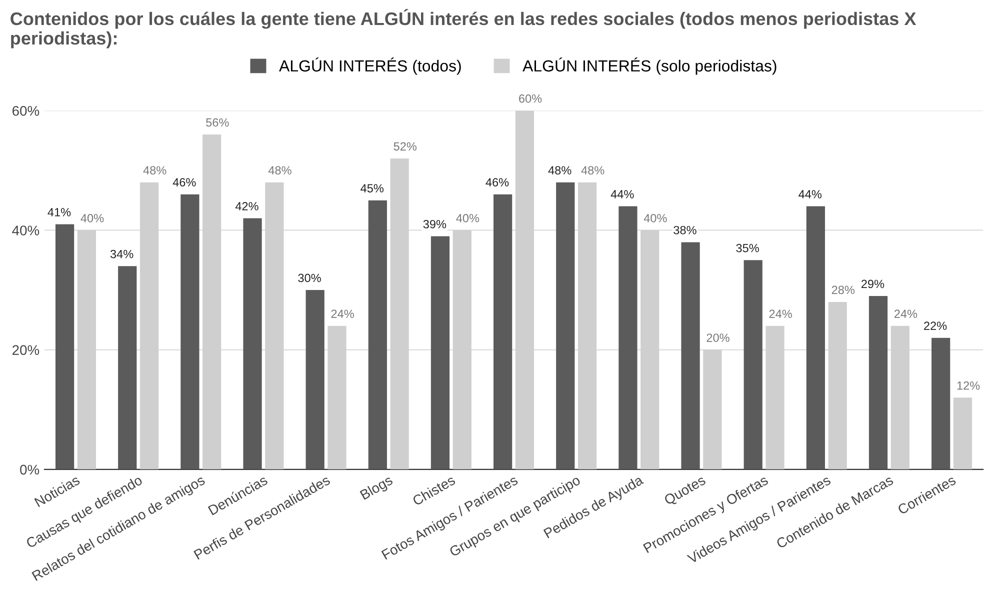 This screenshot has width=988, height=598. What do you see at coordinates (217, 122) in the screenshot?
I see `data-label: 56%` at bounding box center [217, 122].